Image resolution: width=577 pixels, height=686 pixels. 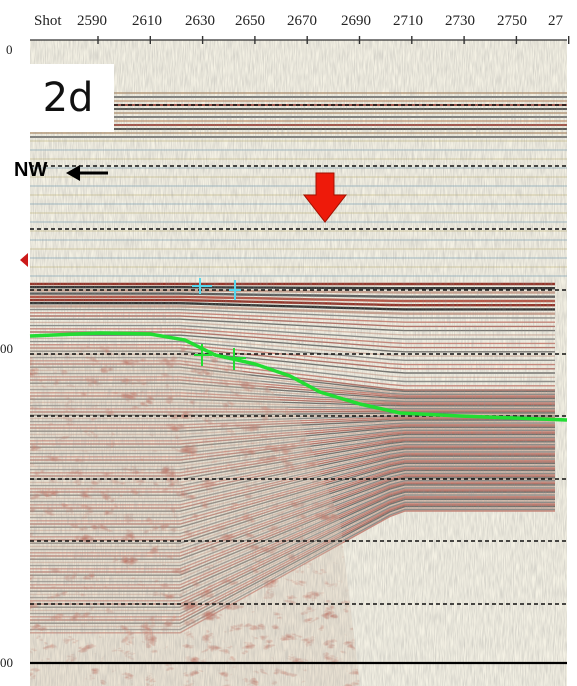 What do you see at coordinates (6, 348) in the screenshot?
I see `time-label-middle: 00` at bounding box center [6, 348].